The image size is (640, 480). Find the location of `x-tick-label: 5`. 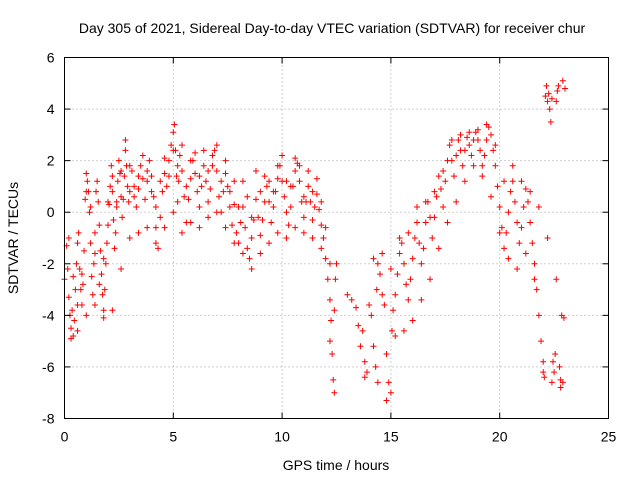

x-tick-label: 5 is located at coordinates (173, 437).